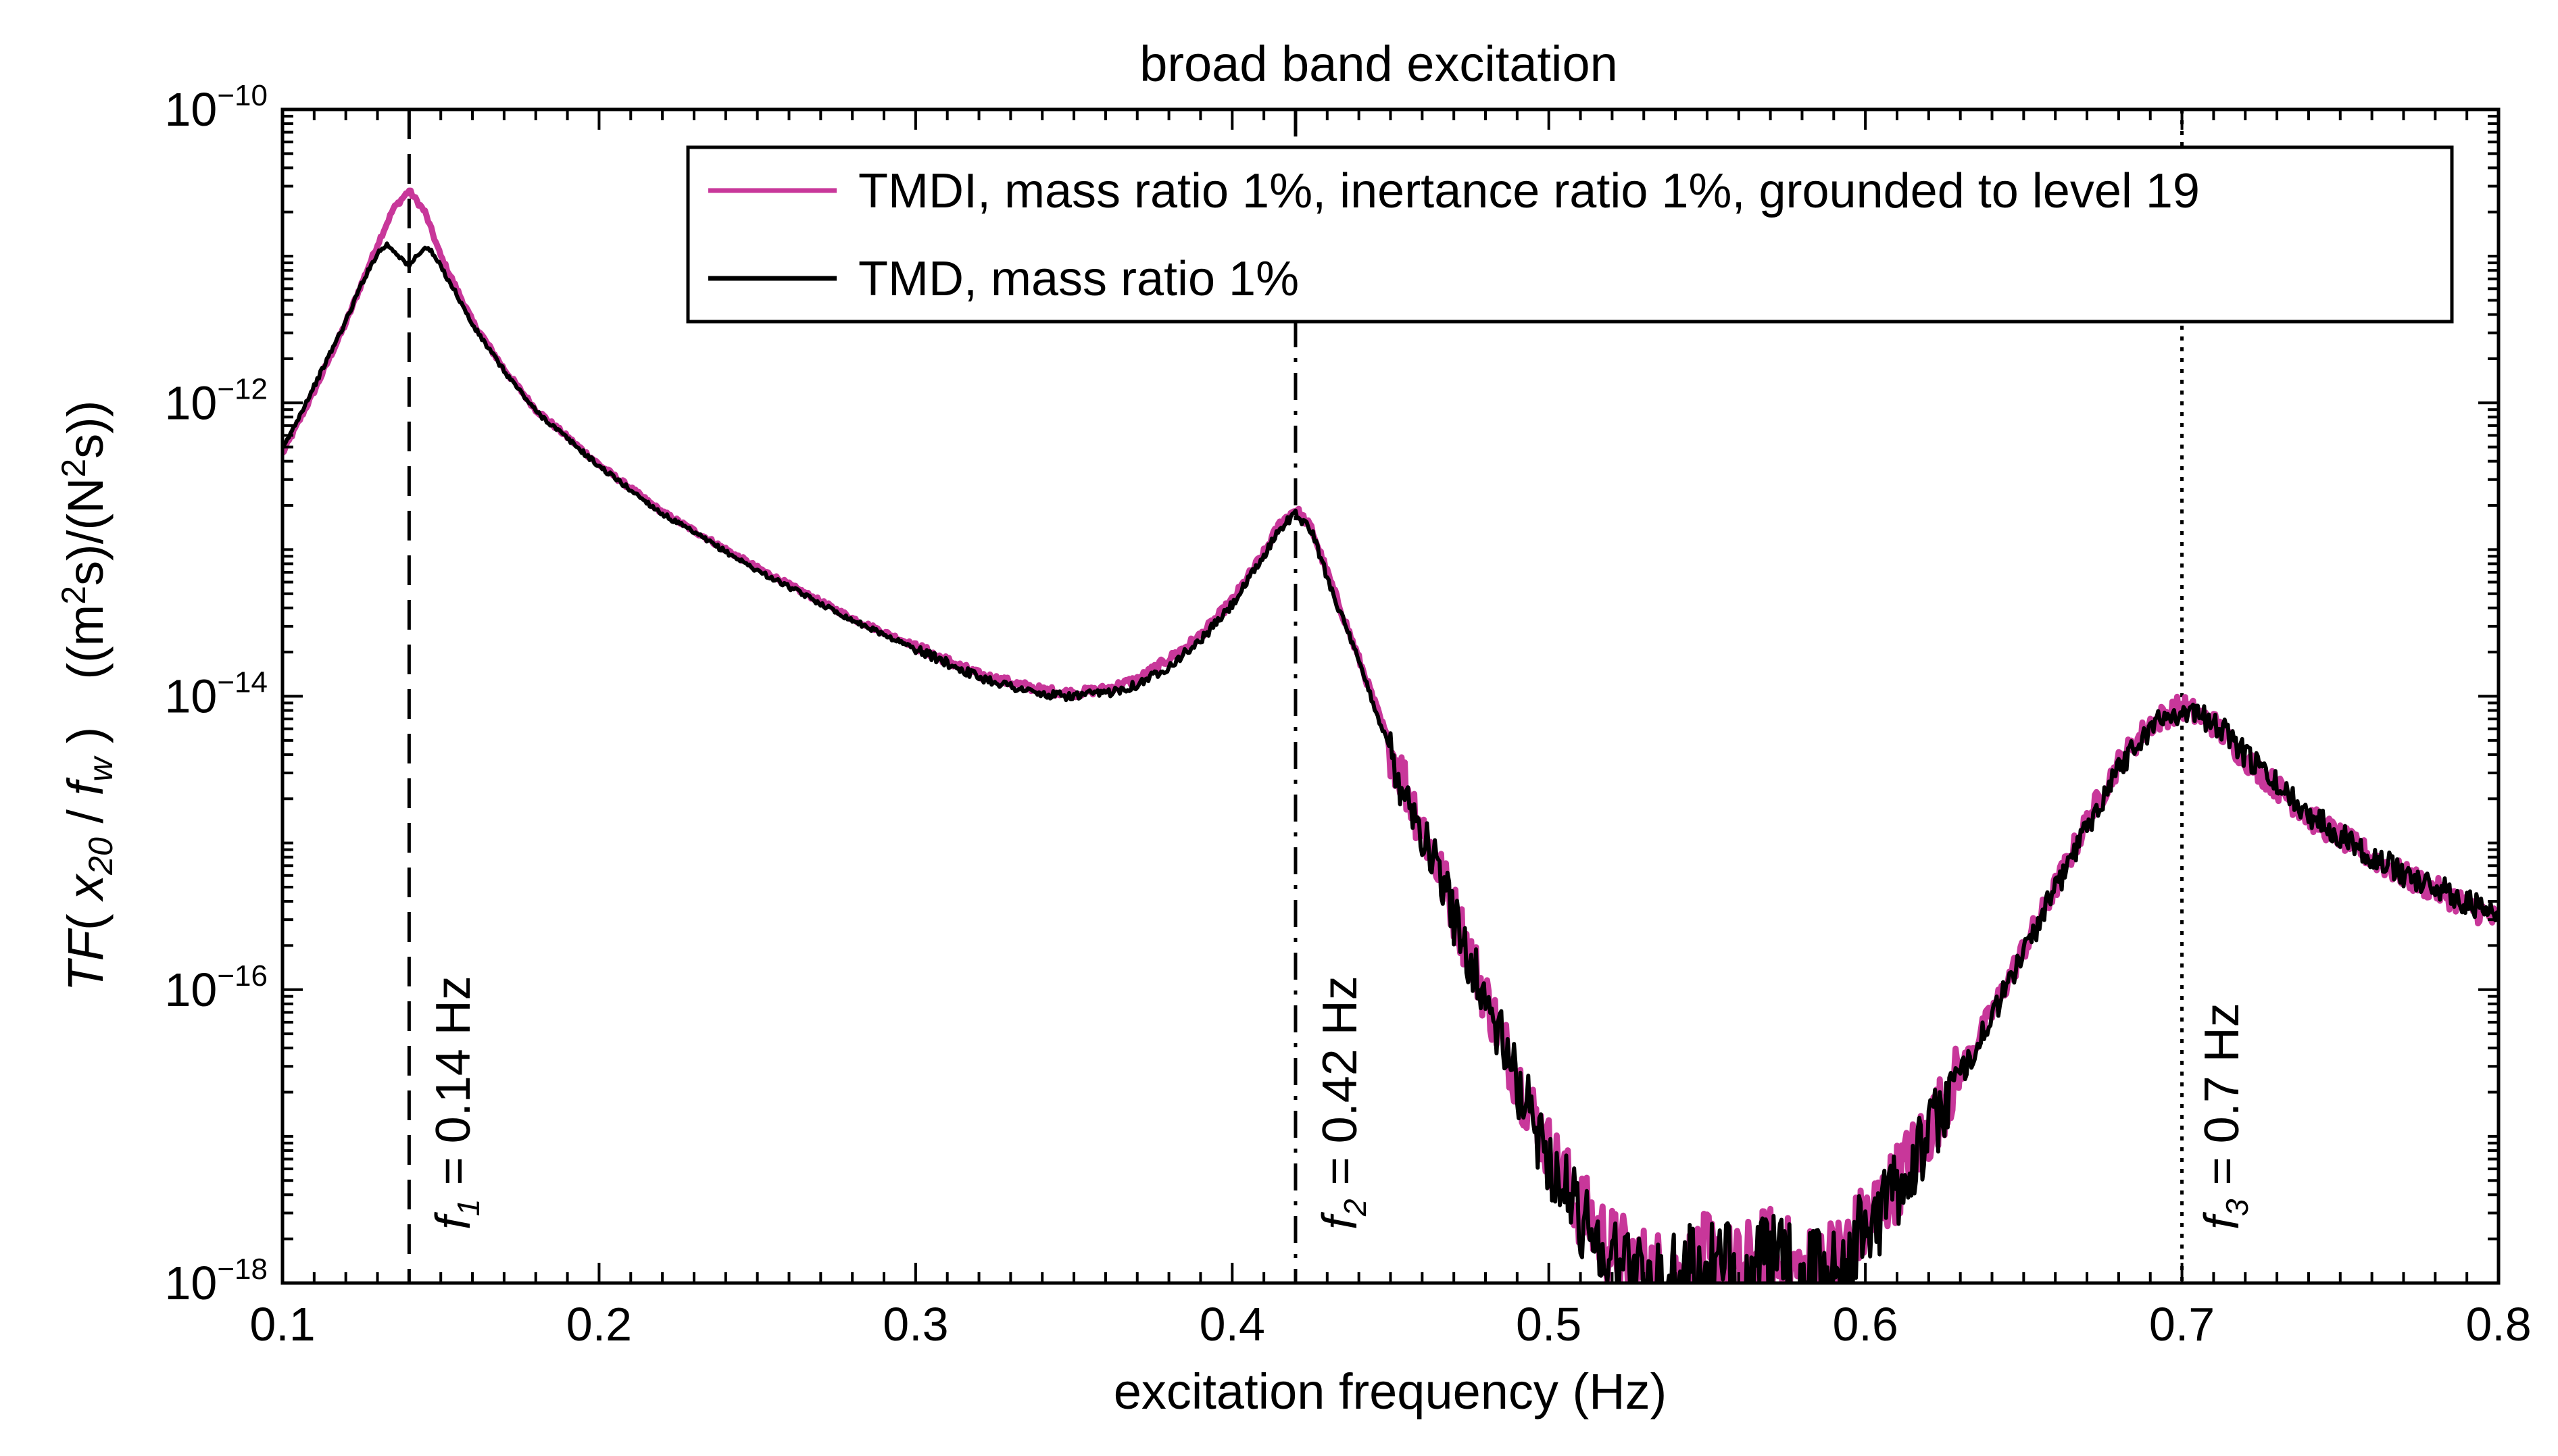 This screenshot has width=2558, height=1456. Describe the element at coordinates (216, 694) in the screenshot. I see `y-tick-label: 10−14` at that location.